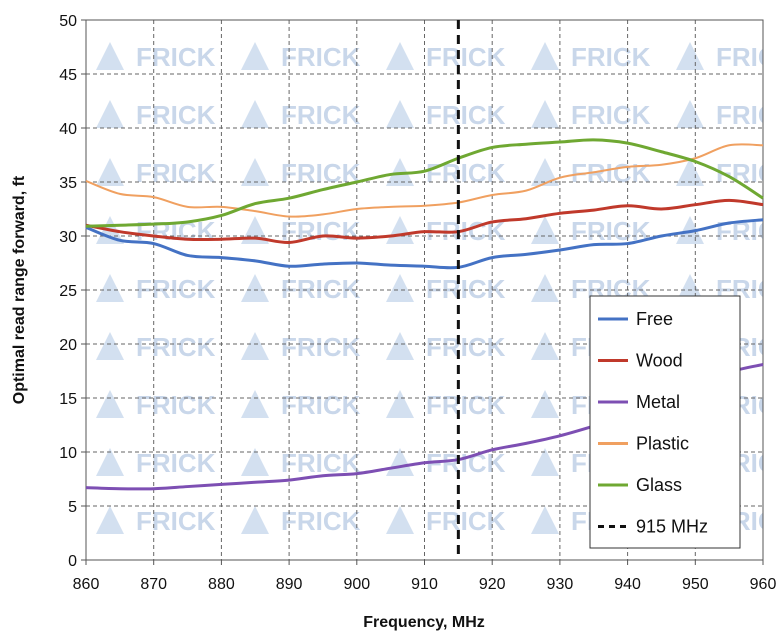  Describe the element at coordinates (424, 180) in the screenshot. I see `series-line-plastic` at that location.